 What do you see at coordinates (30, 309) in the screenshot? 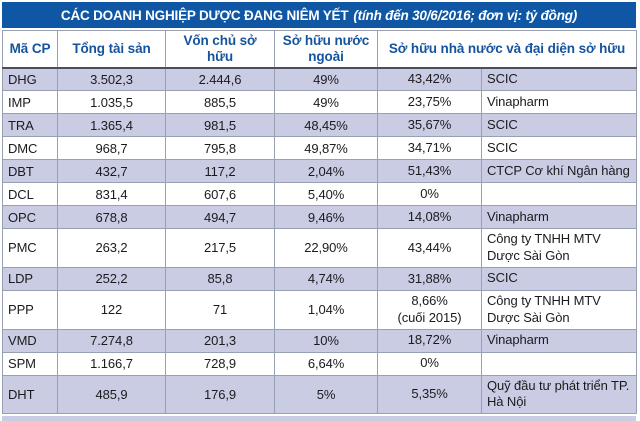
I see `cell-code: PPP` at bounding box center [30, 309].